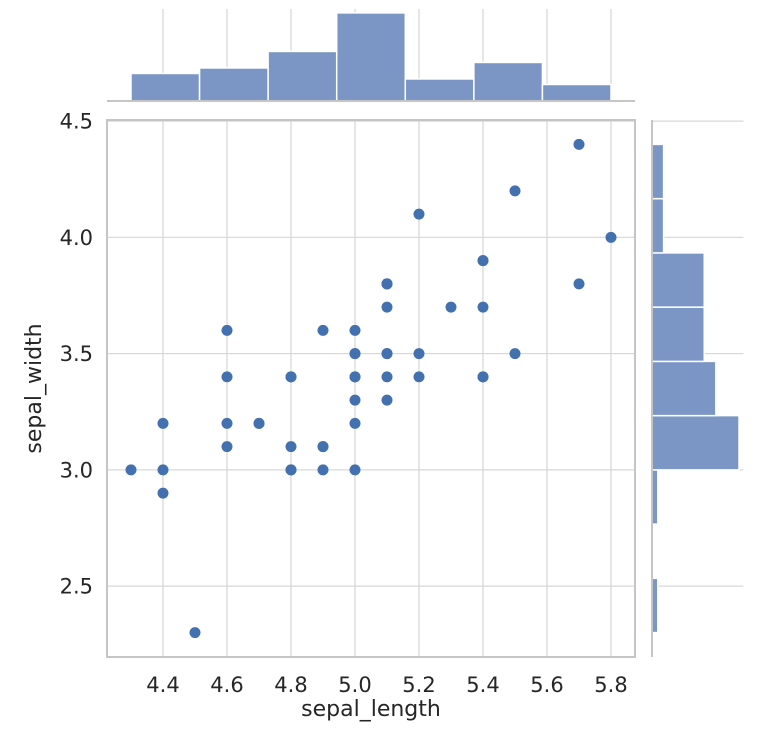 The image size is (768, 735). What do you see at coordinates (418, 685) in the screenshot?
I see `x-tick-label: 5.2` at bounding box center [418, 685].